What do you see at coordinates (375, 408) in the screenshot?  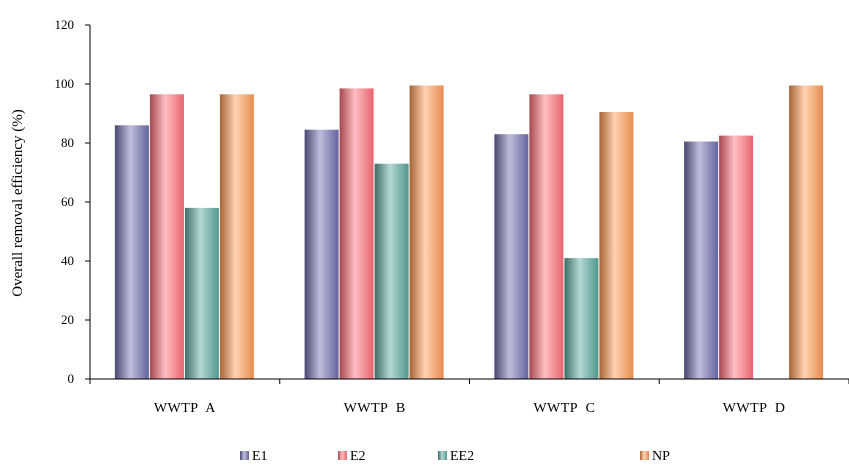 I see `x-category-label: WWTP B` at bounding box center [375, 408].